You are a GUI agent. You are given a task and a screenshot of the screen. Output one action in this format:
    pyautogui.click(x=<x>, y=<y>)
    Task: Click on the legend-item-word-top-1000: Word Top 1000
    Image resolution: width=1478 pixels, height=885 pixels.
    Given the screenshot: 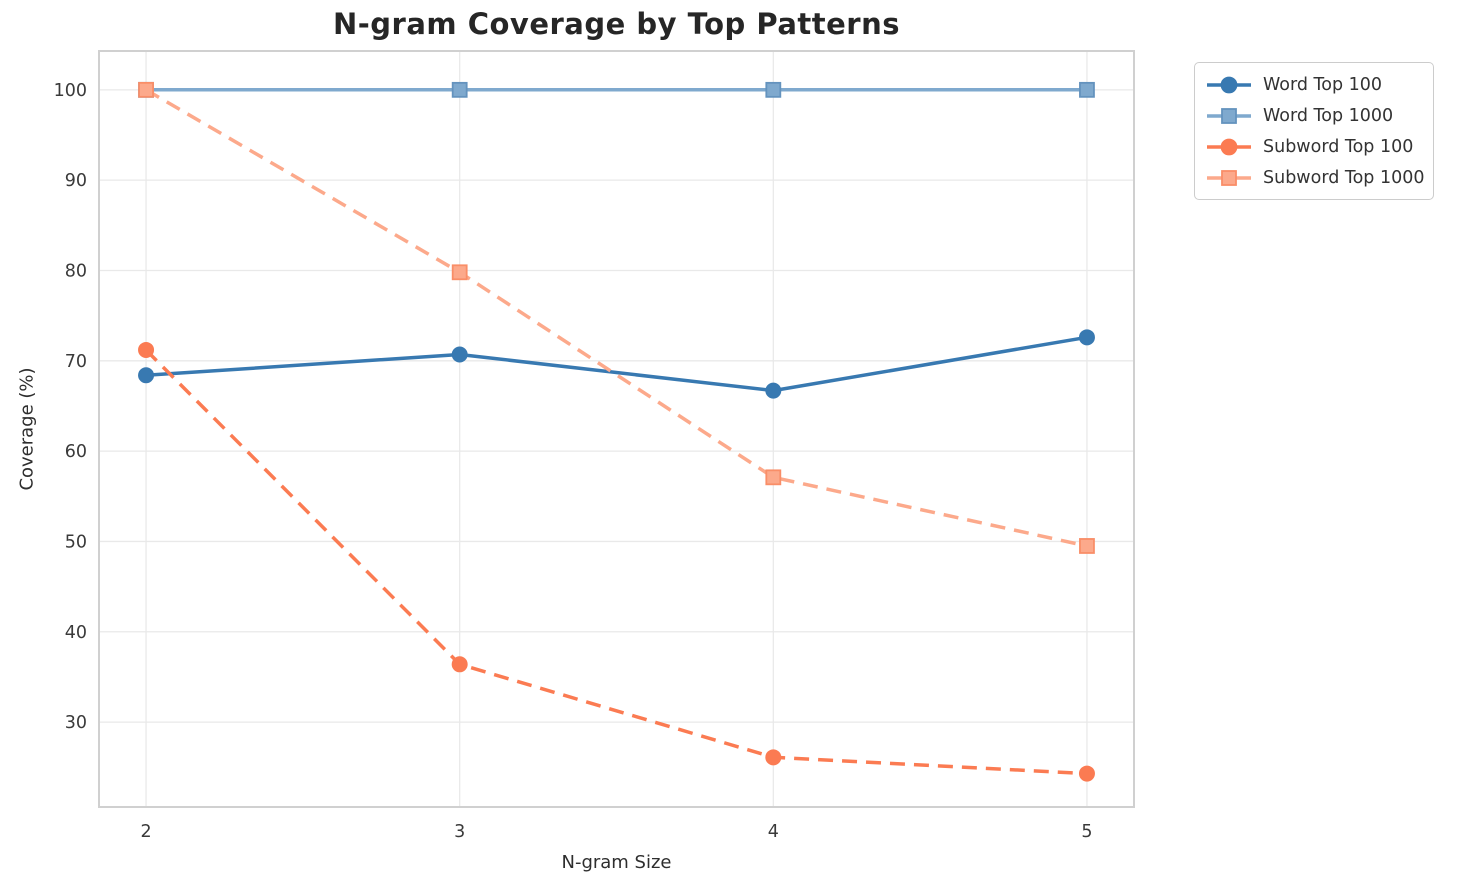 What is the action you would take?
    pyautogui.click(x=1313, y=115)
    